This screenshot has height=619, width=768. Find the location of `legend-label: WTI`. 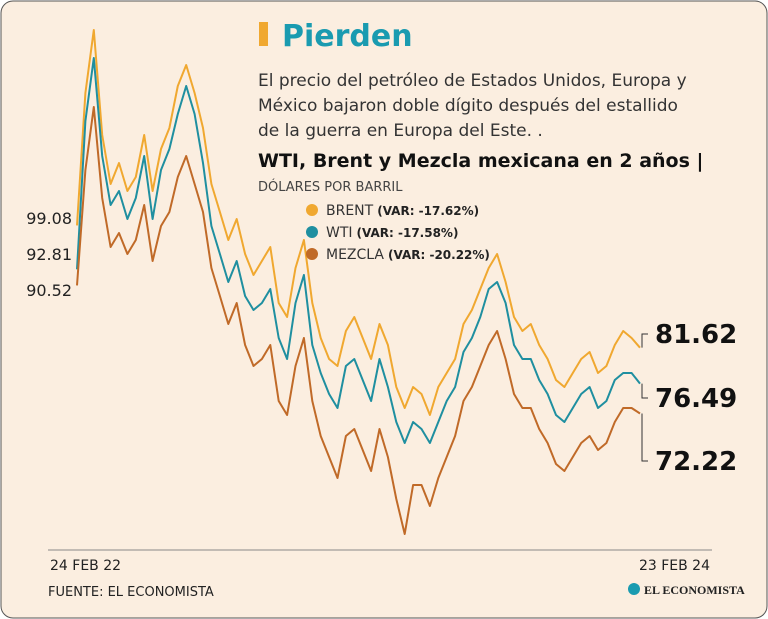

legend-label: WTI is located at coordinates (339, 233).